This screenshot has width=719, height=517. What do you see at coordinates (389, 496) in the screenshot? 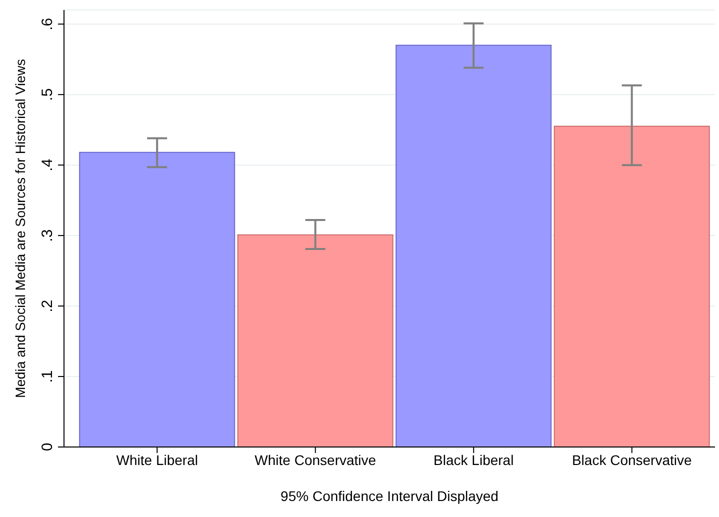
I see `x-axis-title: 95% Confidence Interval Displayed` at bounding box center [389, 496].